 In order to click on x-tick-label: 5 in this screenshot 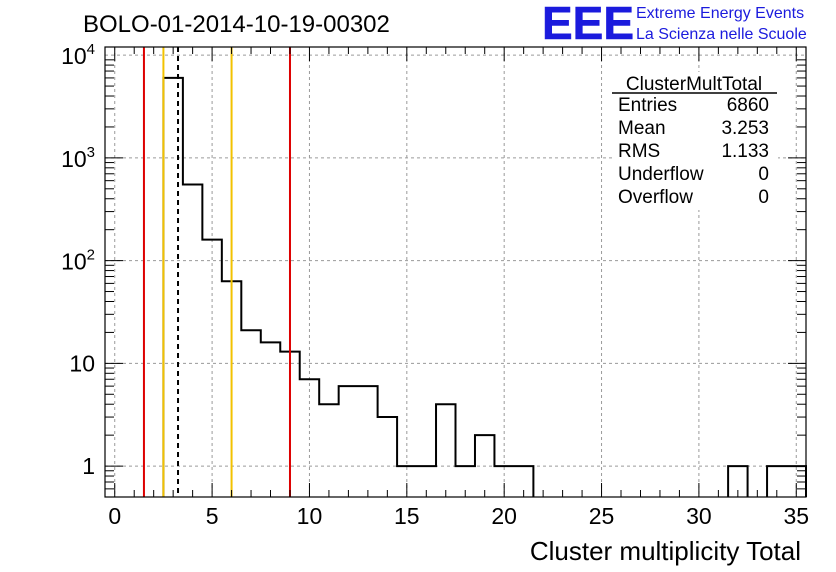, I will do `click(212, 516)`.